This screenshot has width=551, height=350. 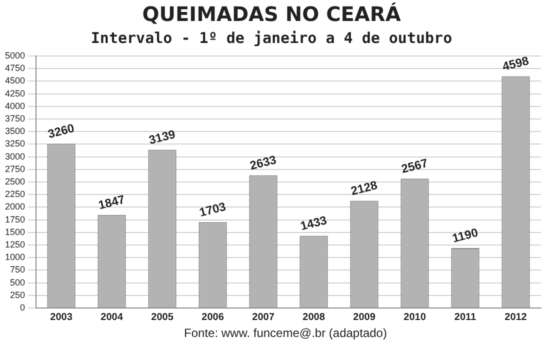 What do you see at coordinates (15, 143) in the screenshot?
I see `y-tick-label: 3250` at bounding box center [15, 143].